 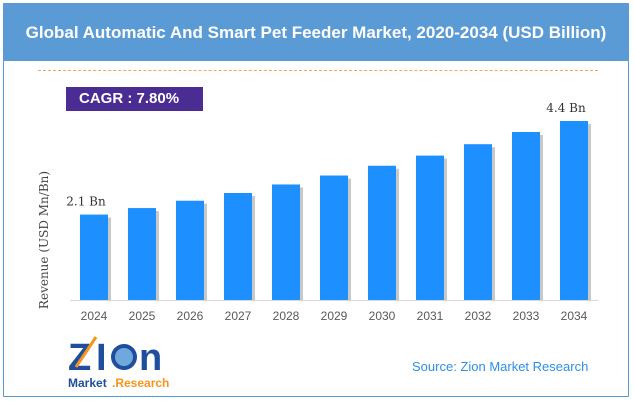 What do you see at coordinates (150, 358) in the screenshot?
I see `svg-text: n` at bounding box center [150, 358].